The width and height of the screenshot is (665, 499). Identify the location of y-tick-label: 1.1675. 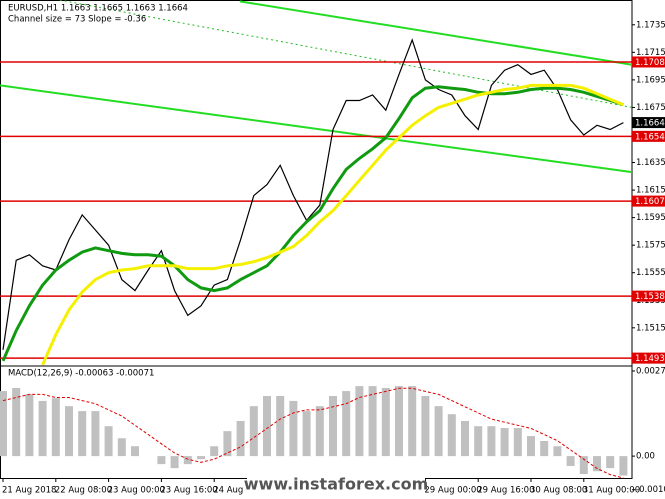
(650, 108).